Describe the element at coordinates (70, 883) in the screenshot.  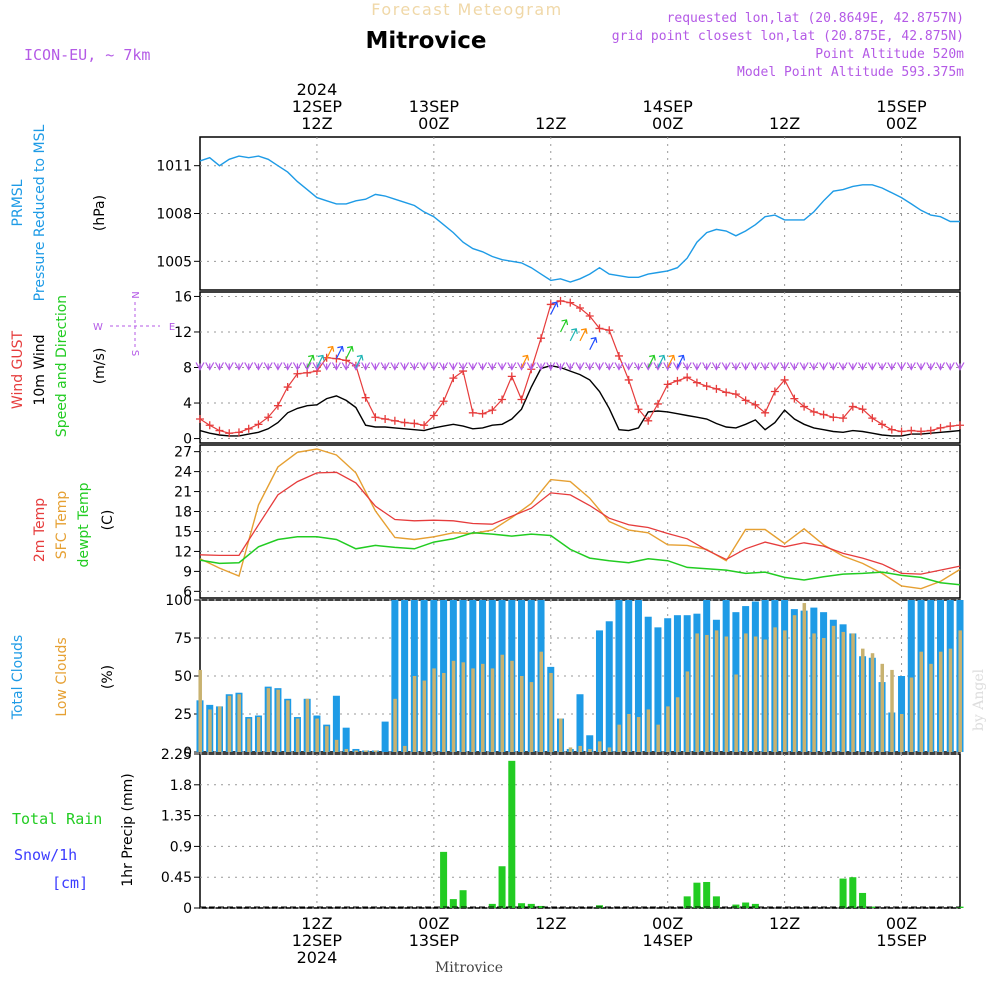
I see `snow-unit-label: [cm]` at that location.